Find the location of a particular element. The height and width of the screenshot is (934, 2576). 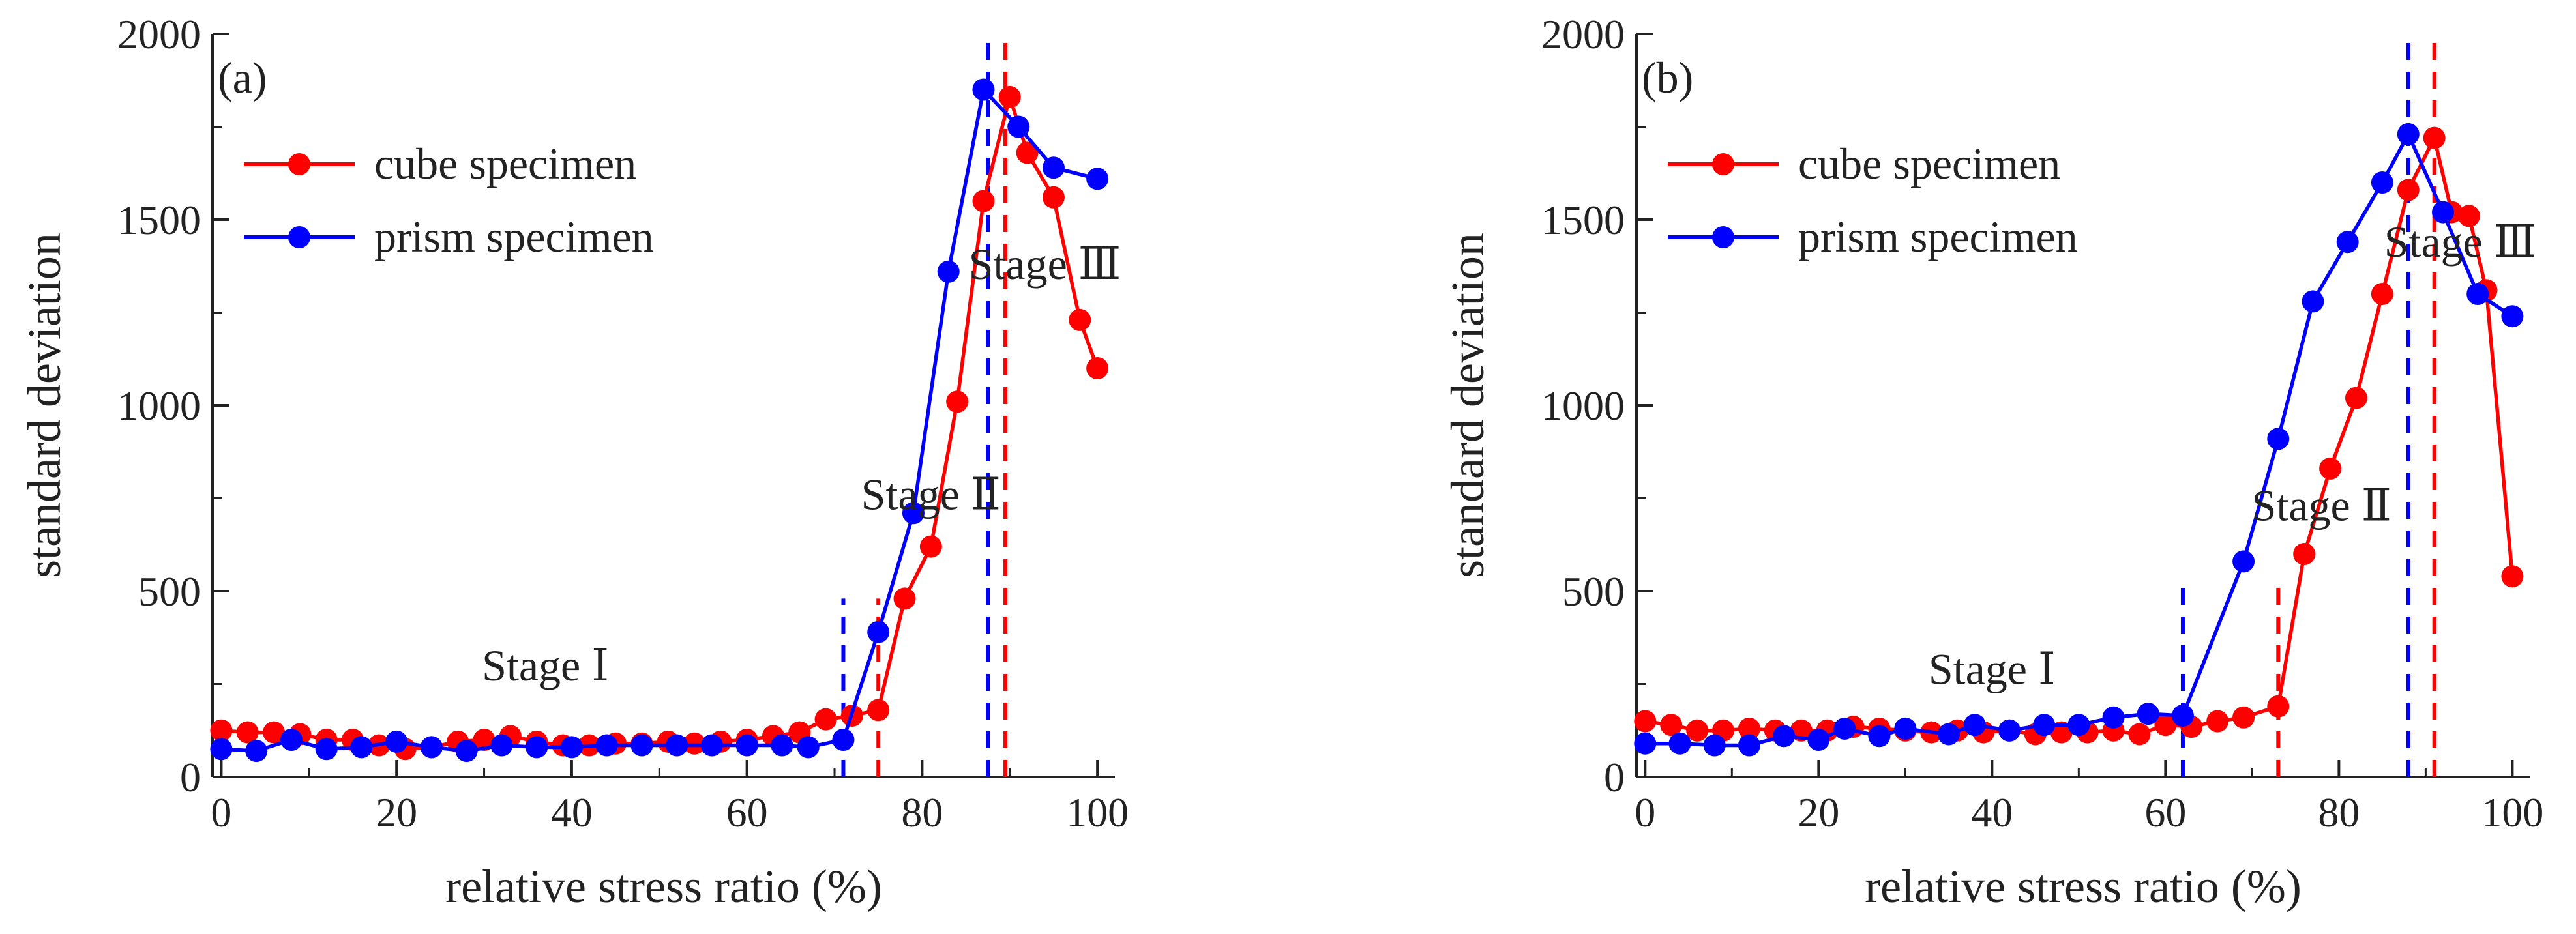

y-axis-label: standard deviation is located at coordinates (44, 405).